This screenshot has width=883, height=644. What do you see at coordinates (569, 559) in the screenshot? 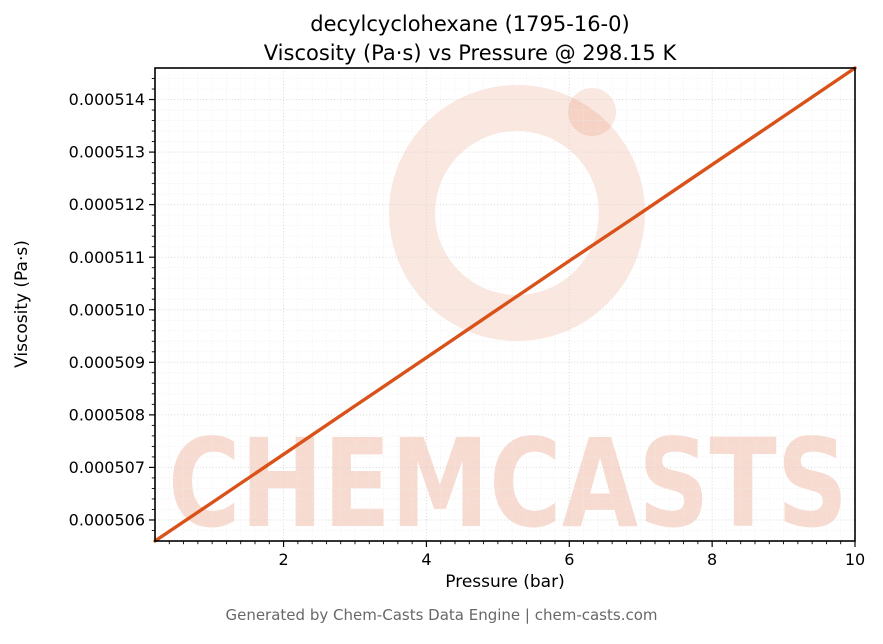
I see `x-tick-label: 6` at bounding box center [569, 559].